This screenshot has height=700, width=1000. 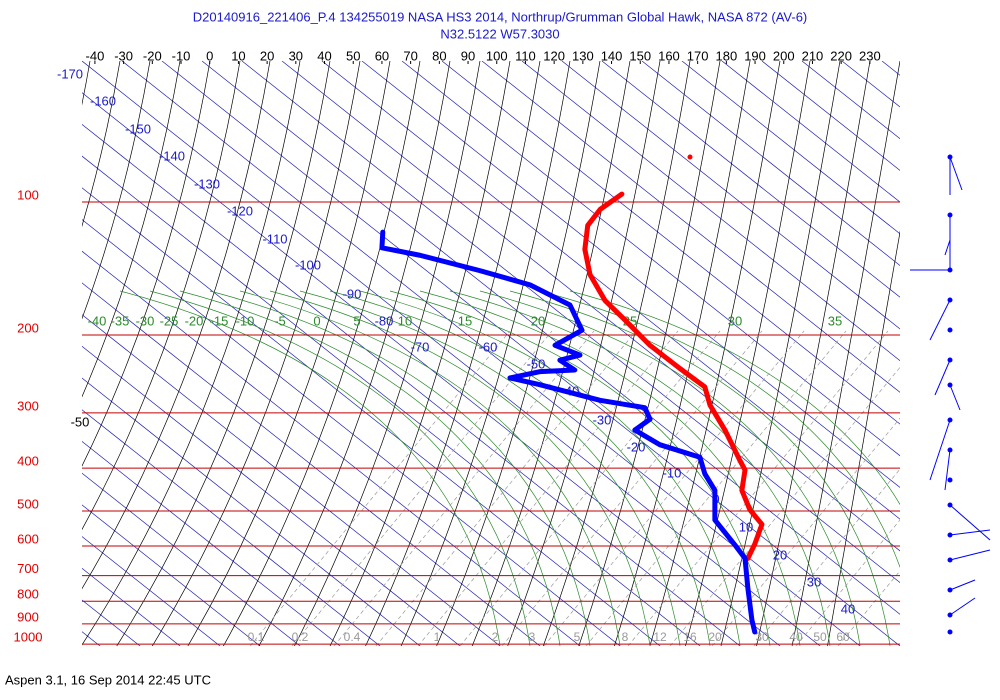 I want to click on x-tick-label: 120, so click(x=554, y=55).